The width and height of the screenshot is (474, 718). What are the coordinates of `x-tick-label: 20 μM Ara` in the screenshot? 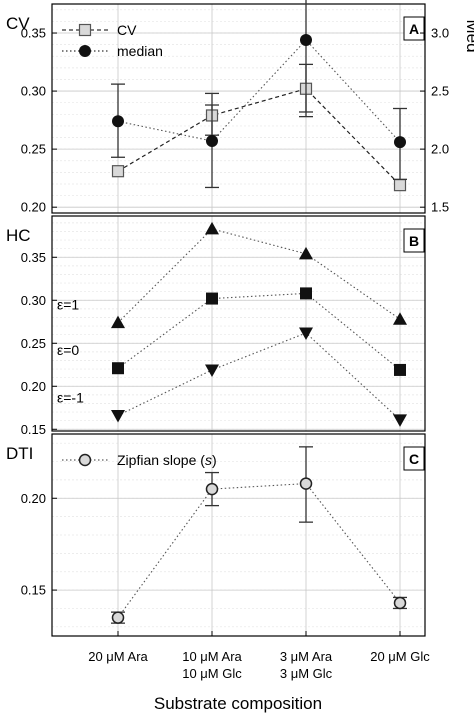 It's located at (118, 656).